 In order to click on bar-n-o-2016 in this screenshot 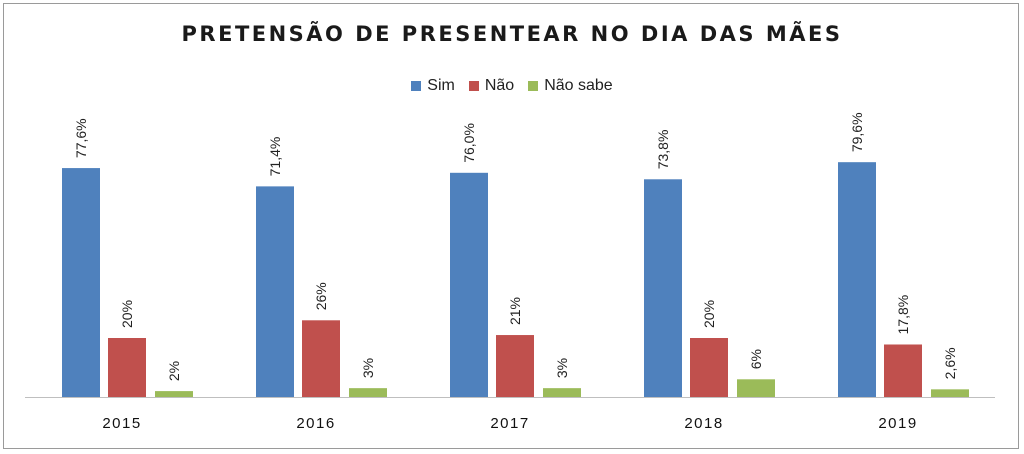, I will do `click(321, 358)`.